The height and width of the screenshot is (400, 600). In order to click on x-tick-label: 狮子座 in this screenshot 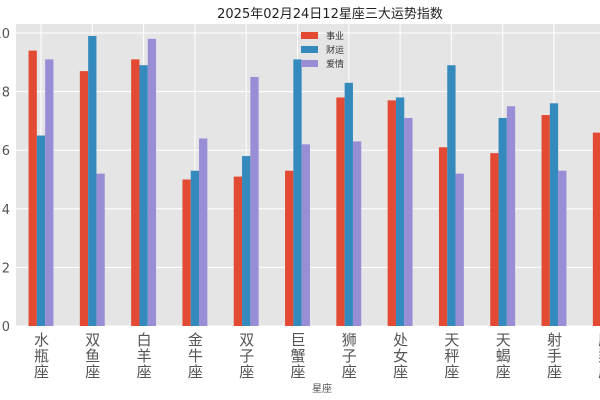, I will do `click(349, 356)`.